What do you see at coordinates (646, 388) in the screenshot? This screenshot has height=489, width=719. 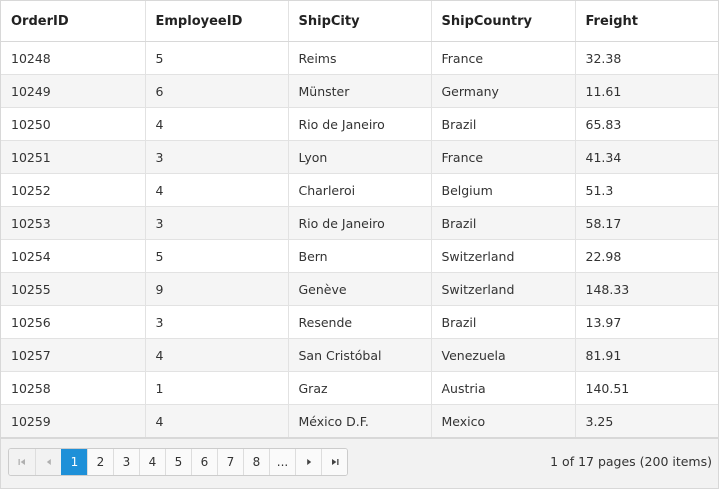 I see `cell-freight: 140.51` at bounding box center [646, 388].